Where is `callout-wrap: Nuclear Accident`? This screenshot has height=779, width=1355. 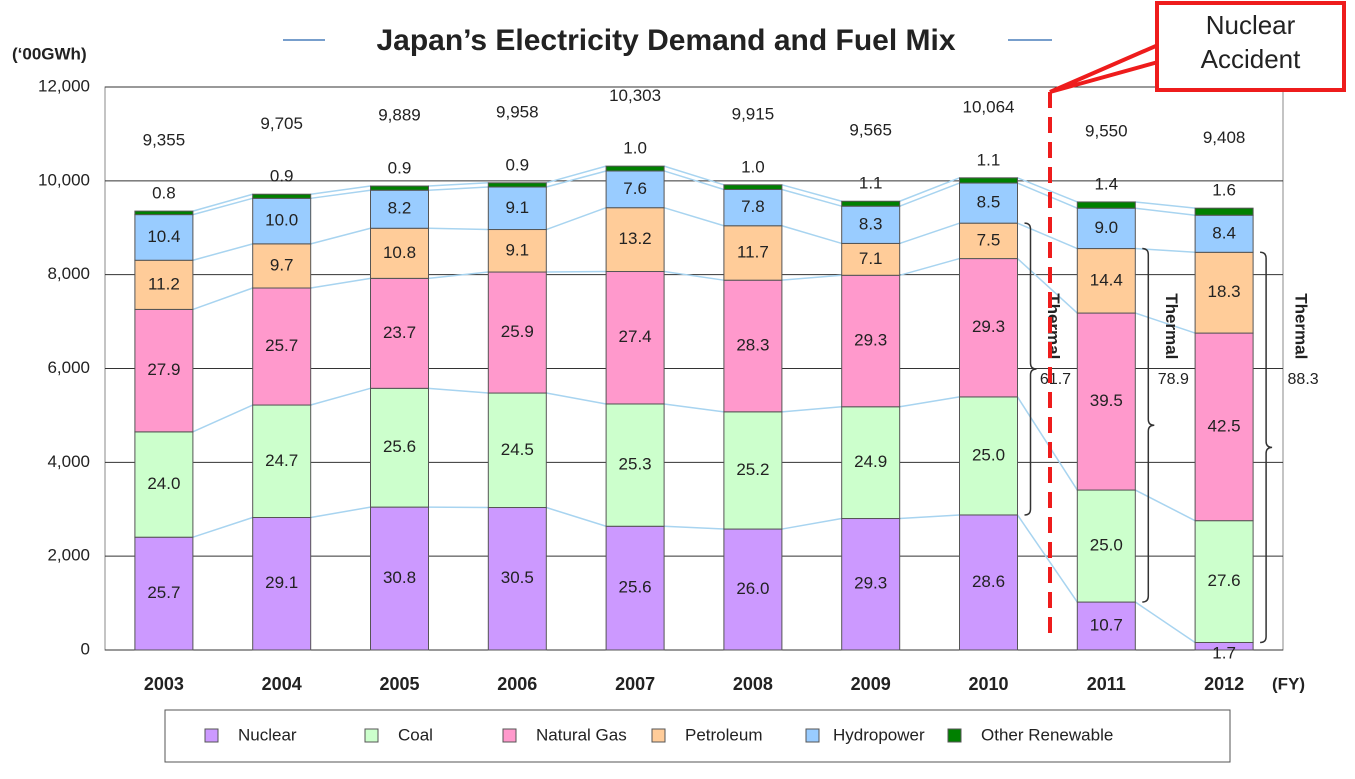 callout-wrap: Nuclear Accident is located at coordinates (1250, 47).